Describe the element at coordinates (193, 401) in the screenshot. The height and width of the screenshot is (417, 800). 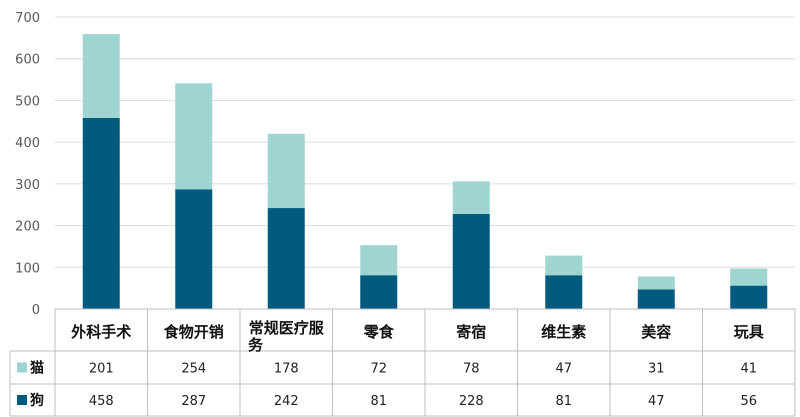
I see `data-label: 287` at that location.